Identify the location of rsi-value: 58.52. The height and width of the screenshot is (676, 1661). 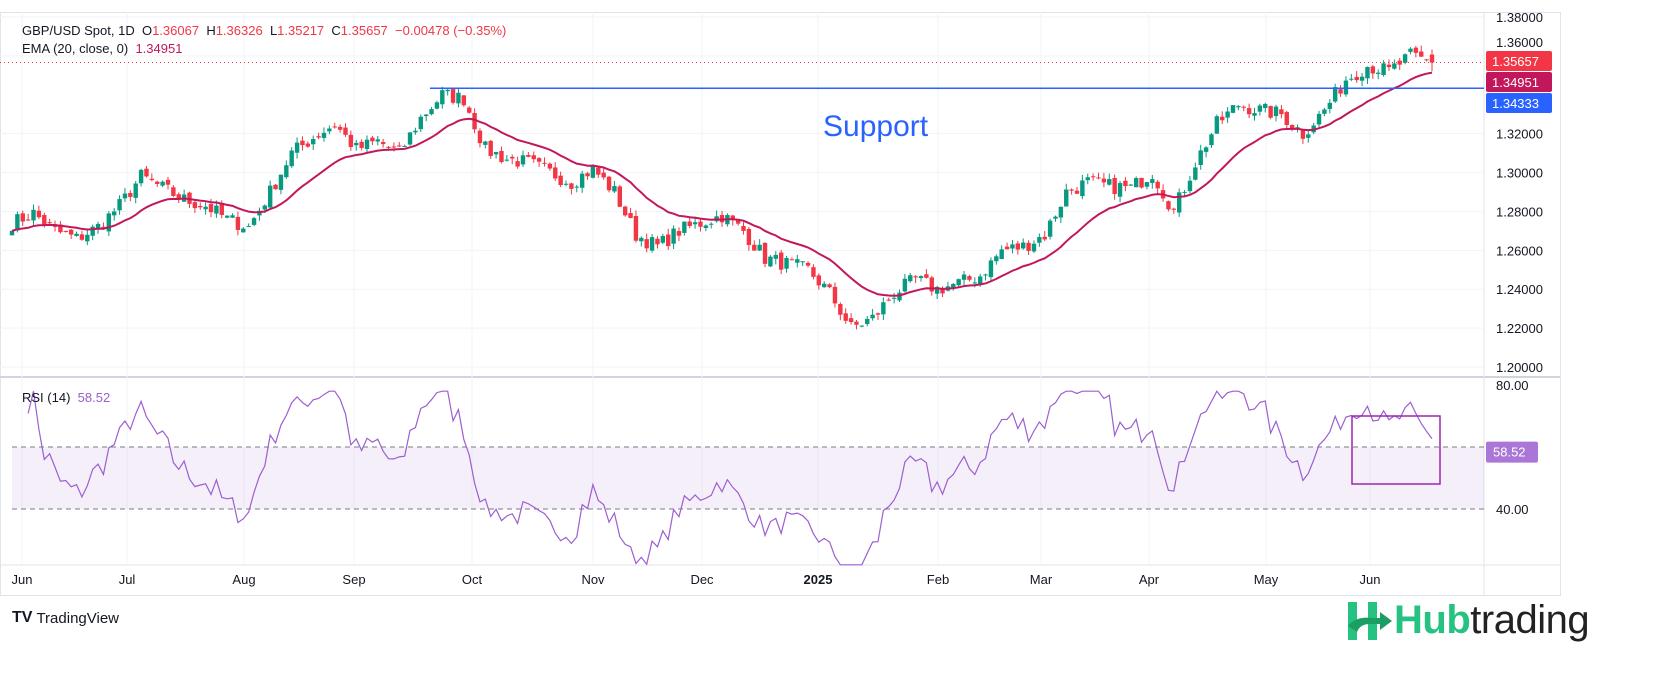
(94, 397).